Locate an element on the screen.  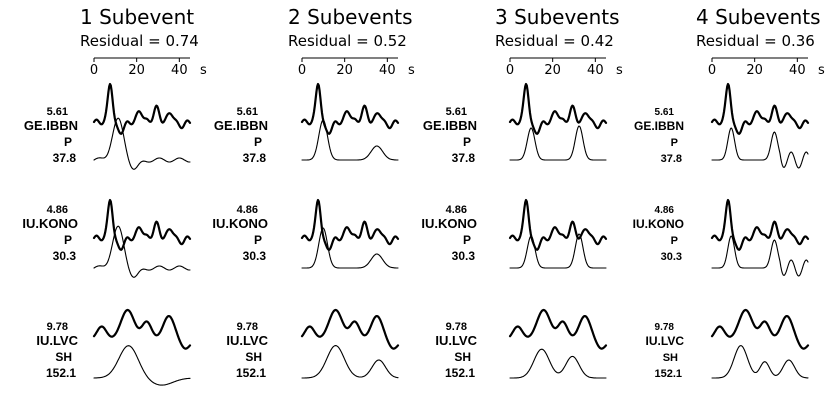
residual-label: Residual = 0.42 is located at coordinates (554, 41).